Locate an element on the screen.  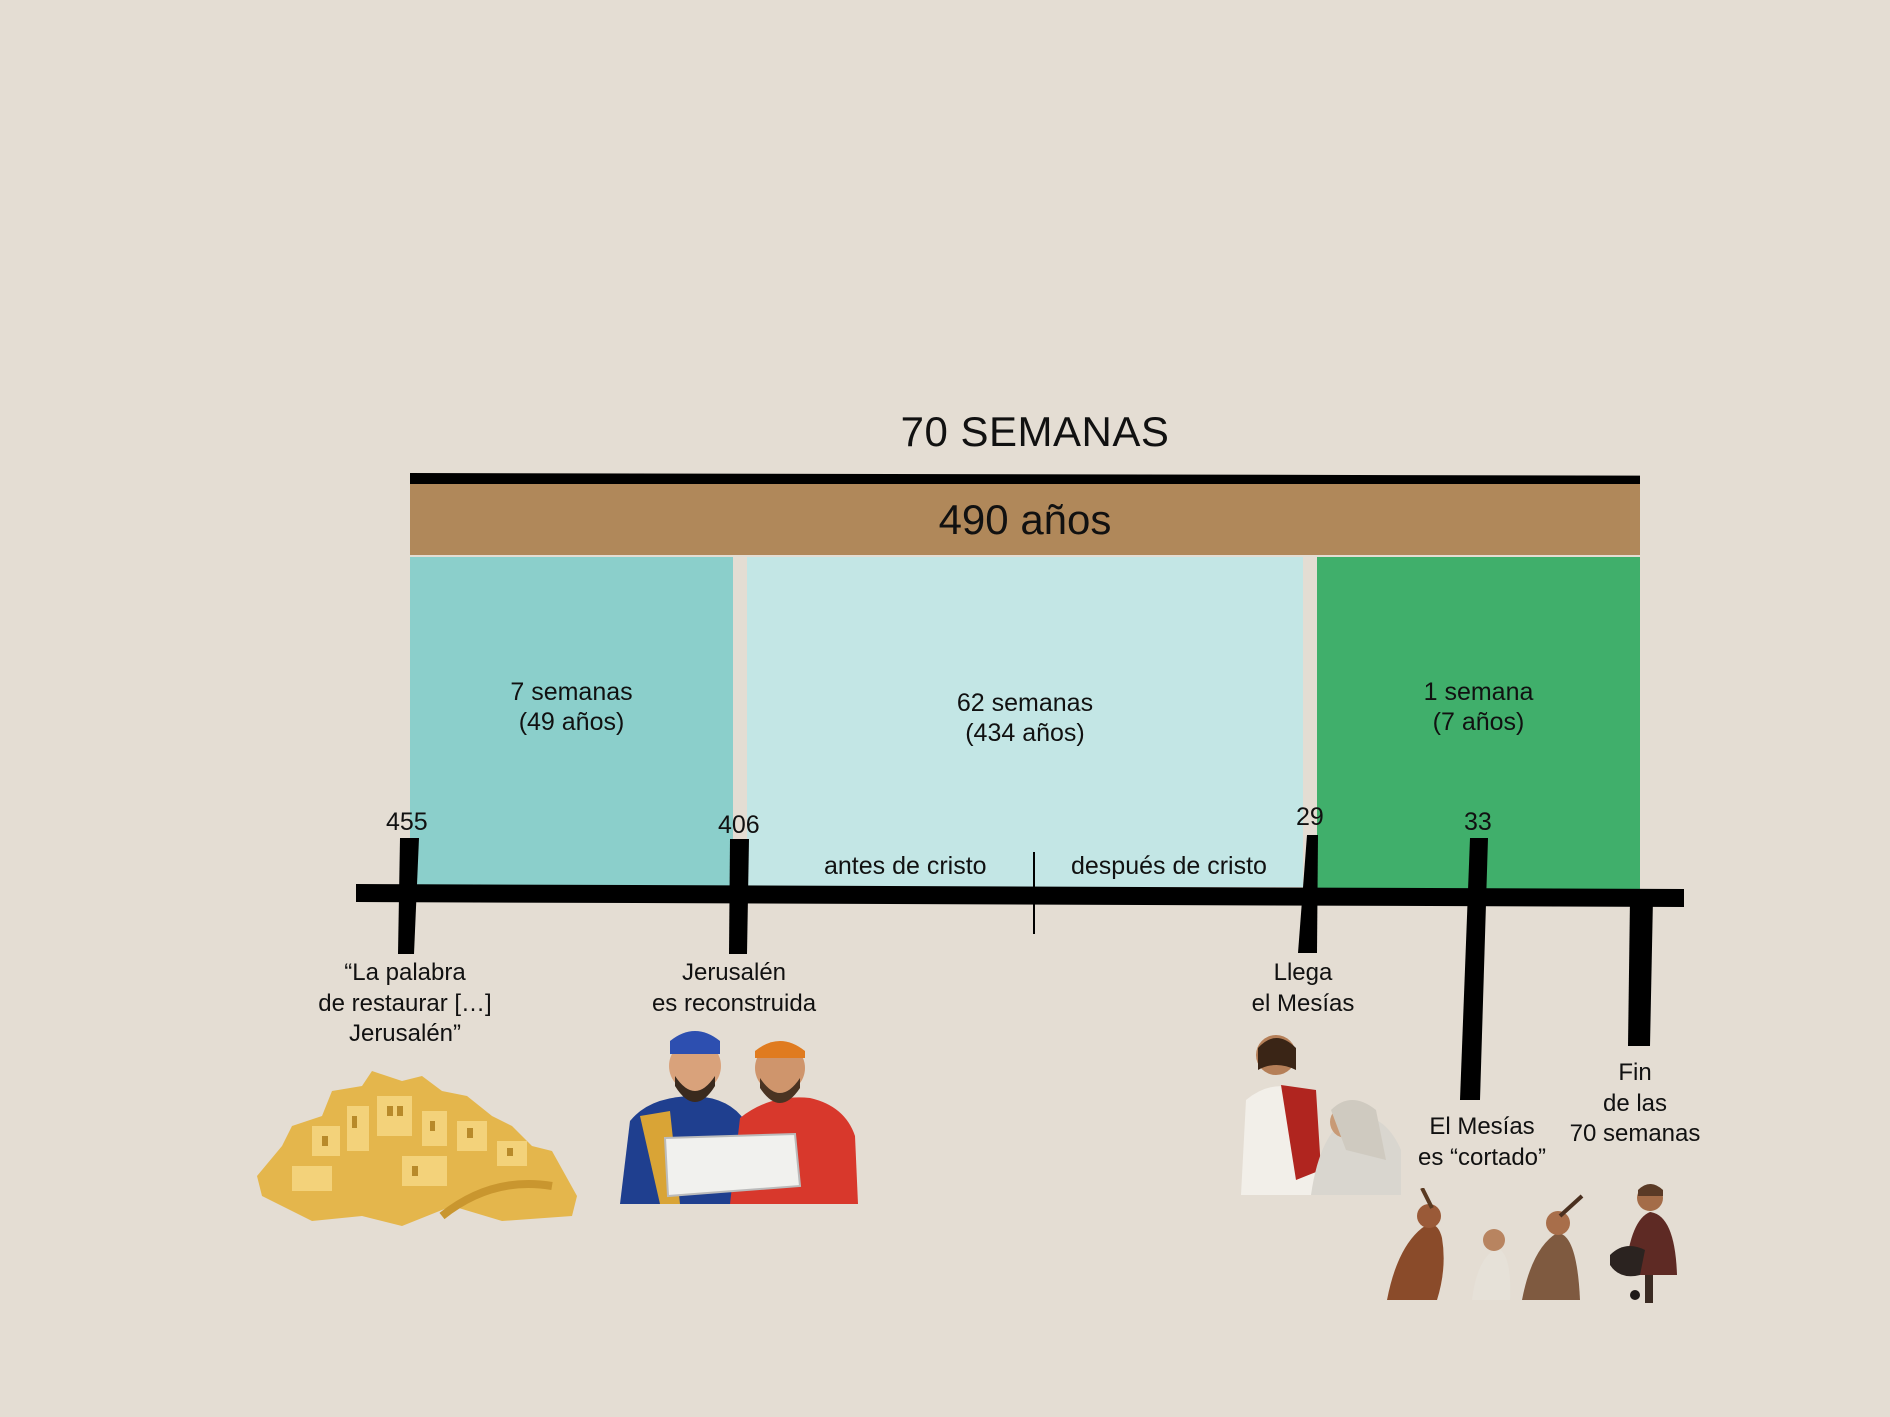
period-62-weeks: 62 semanas (434 años) is located at coordinates (1025, 722).